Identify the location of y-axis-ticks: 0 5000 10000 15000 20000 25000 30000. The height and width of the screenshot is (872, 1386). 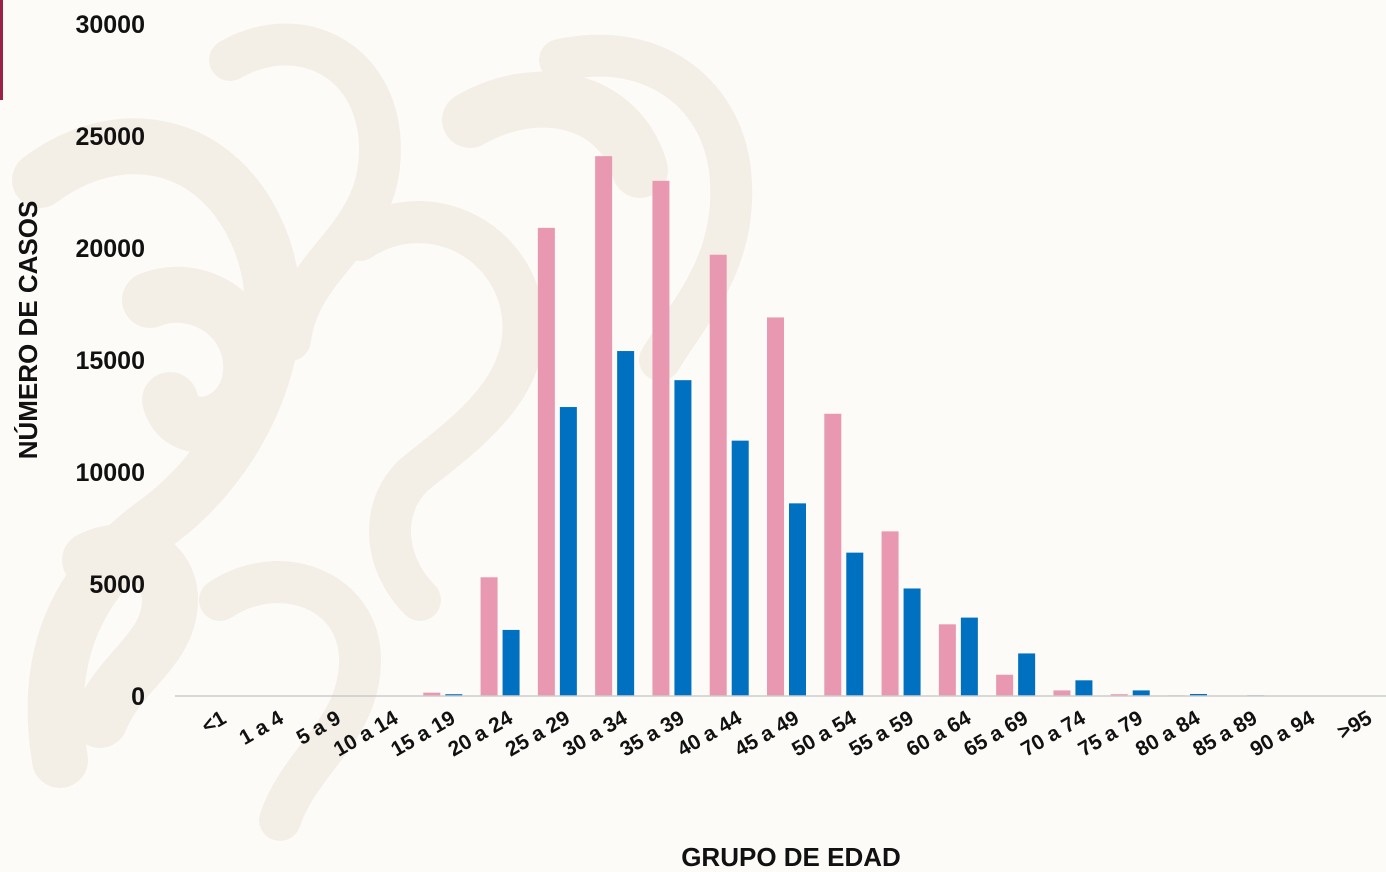
(110, 361).